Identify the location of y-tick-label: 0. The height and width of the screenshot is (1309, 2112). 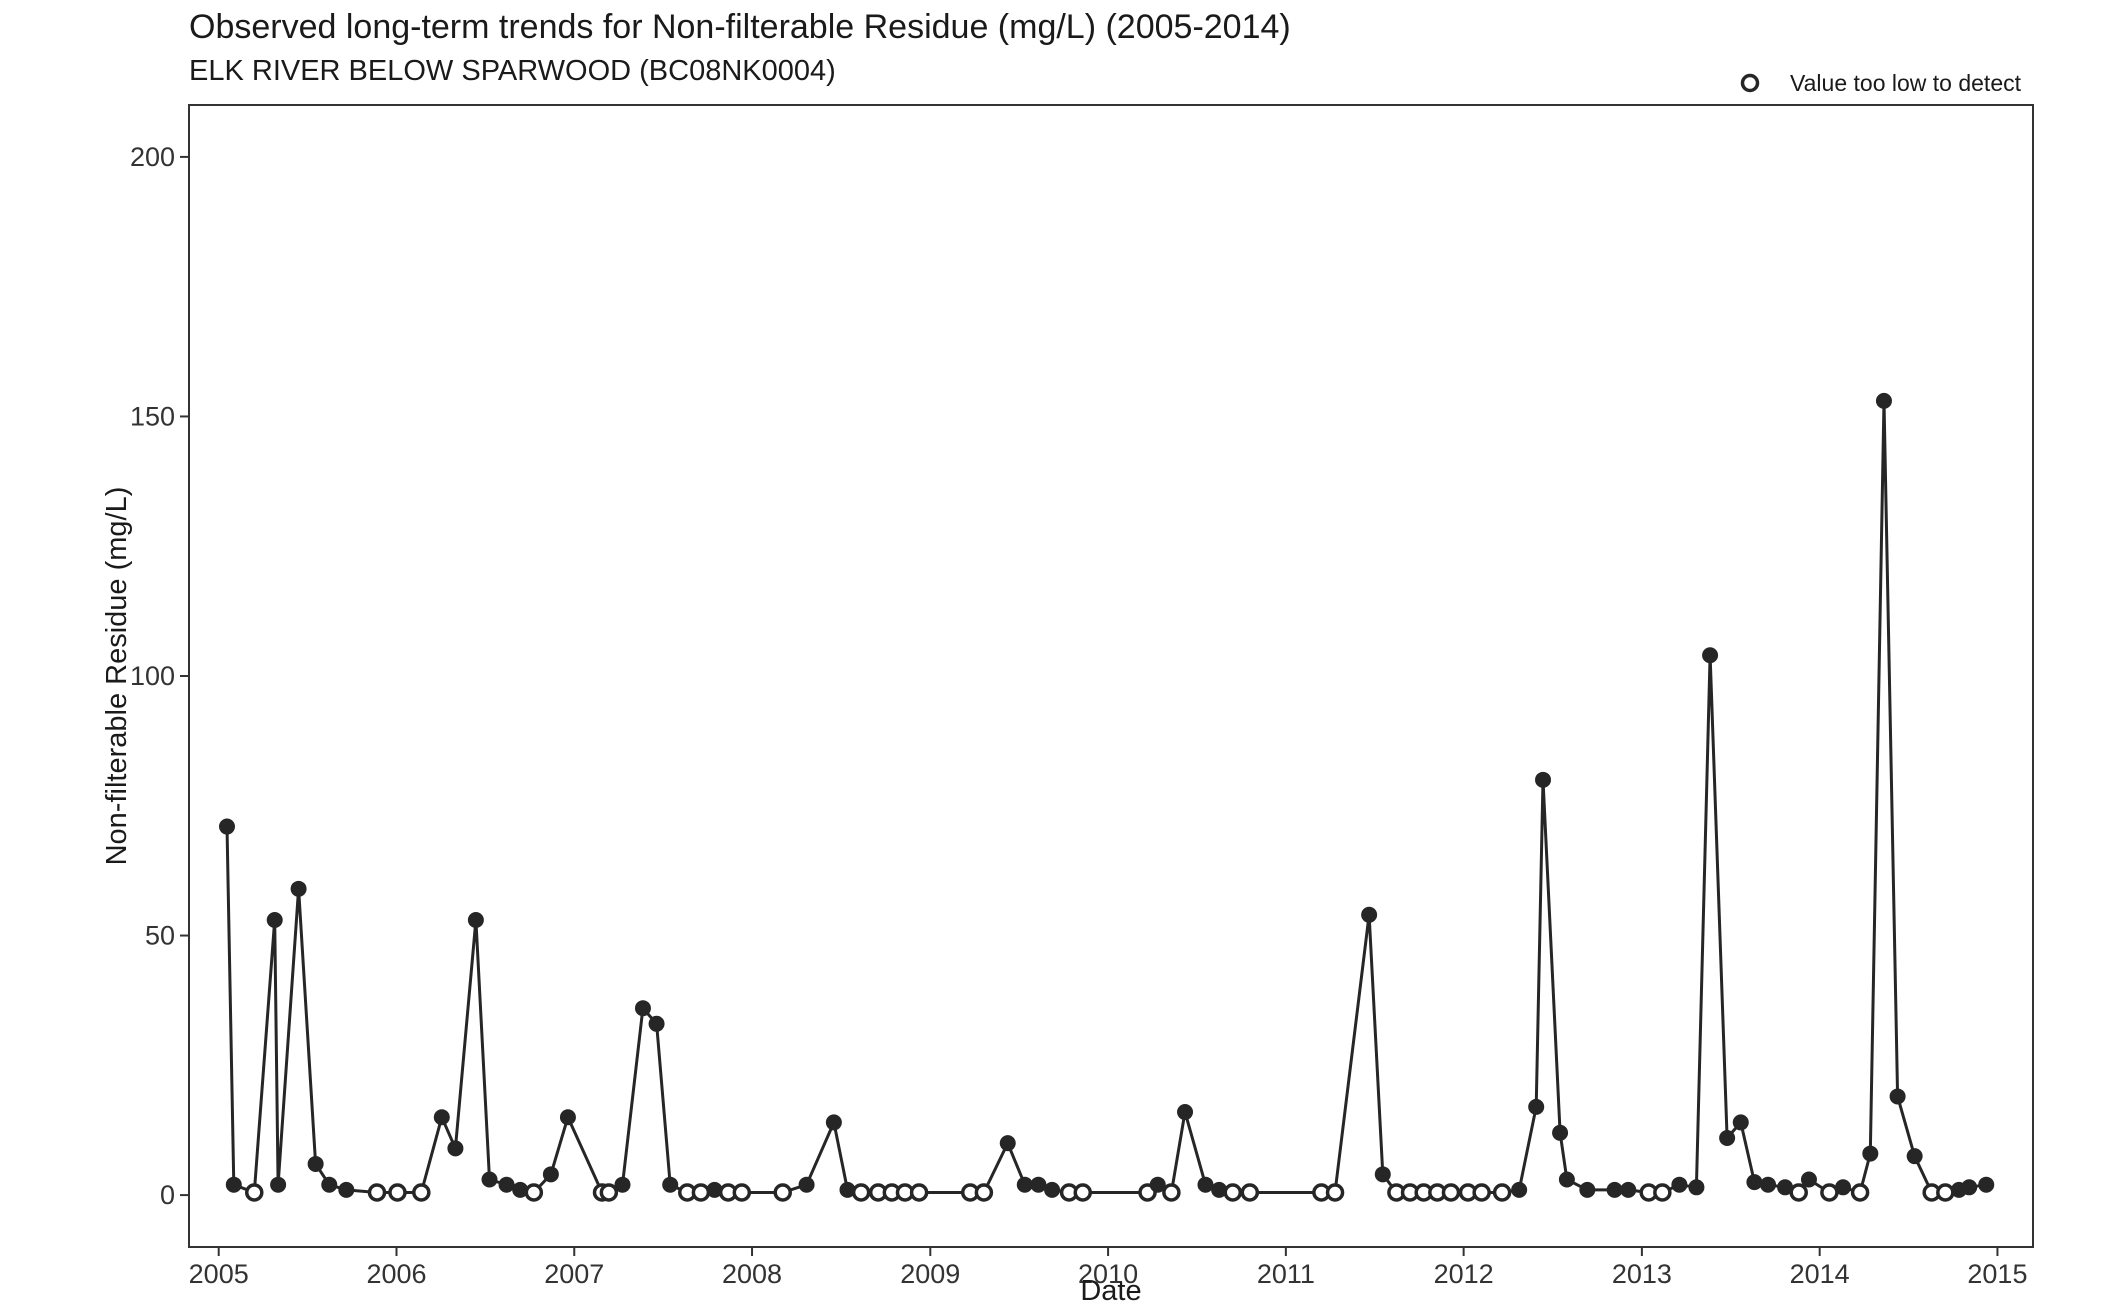
(167, 1195).